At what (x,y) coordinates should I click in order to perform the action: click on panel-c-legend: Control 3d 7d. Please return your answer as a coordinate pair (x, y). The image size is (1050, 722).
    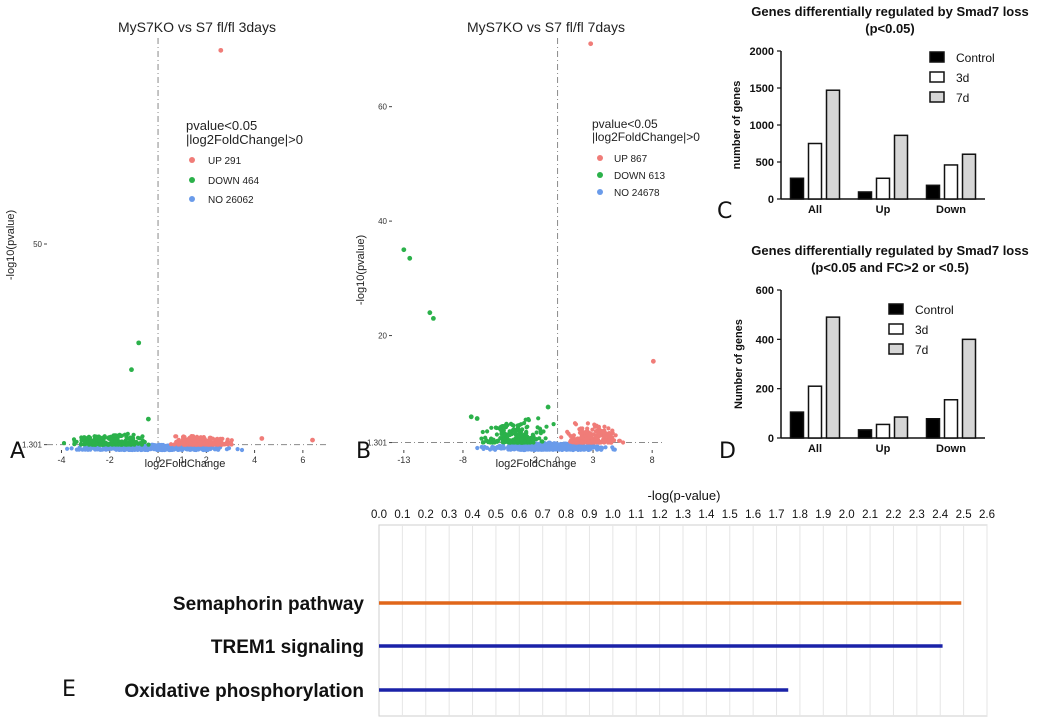
    Looking at the image, I should click on (962, 78).